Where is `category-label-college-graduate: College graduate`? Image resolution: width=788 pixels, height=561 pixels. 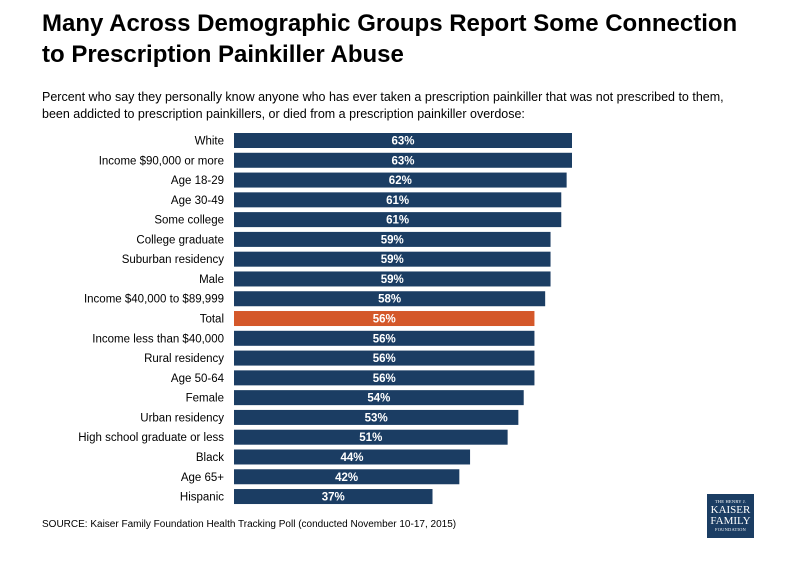
category-label-college-graduate: College graduate is located at coordinates (180, 240).